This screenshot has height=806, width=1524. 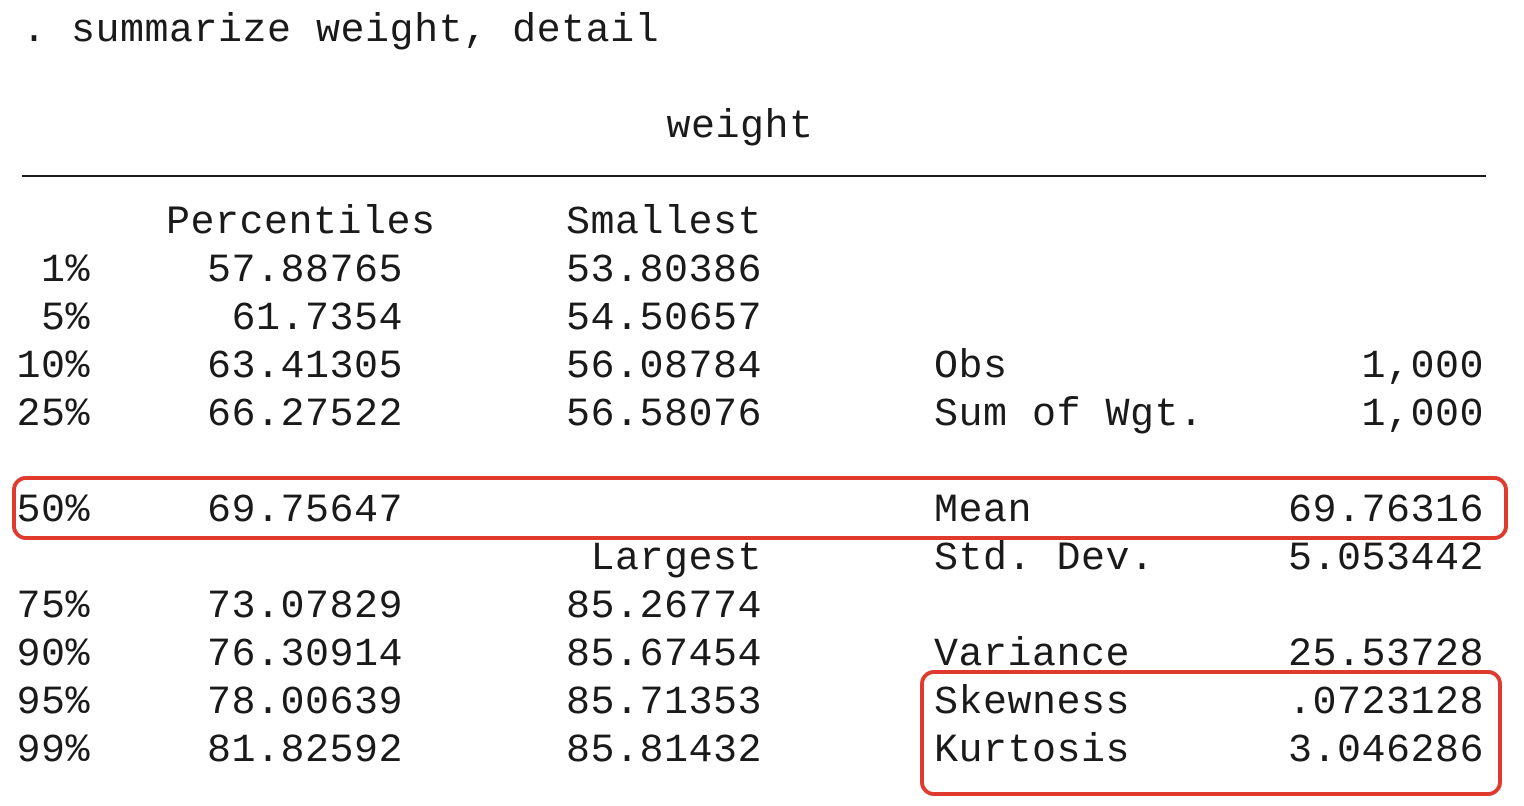 I want to click on highlight-box-skewness-kurtosis, so click(x=1211, y=733).